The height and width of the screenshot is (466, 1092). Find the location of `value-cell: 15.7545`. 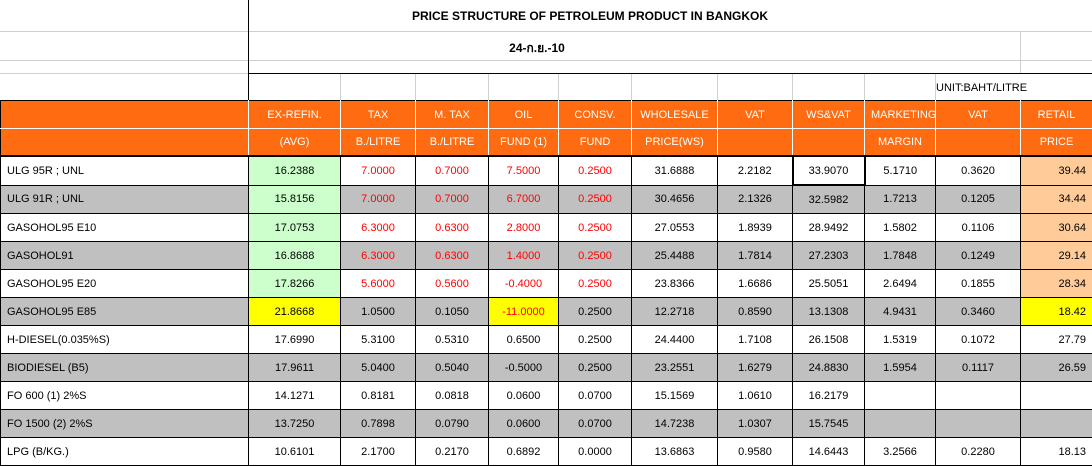

value-cell: 15.7545 is located at coordinates (829, 424).